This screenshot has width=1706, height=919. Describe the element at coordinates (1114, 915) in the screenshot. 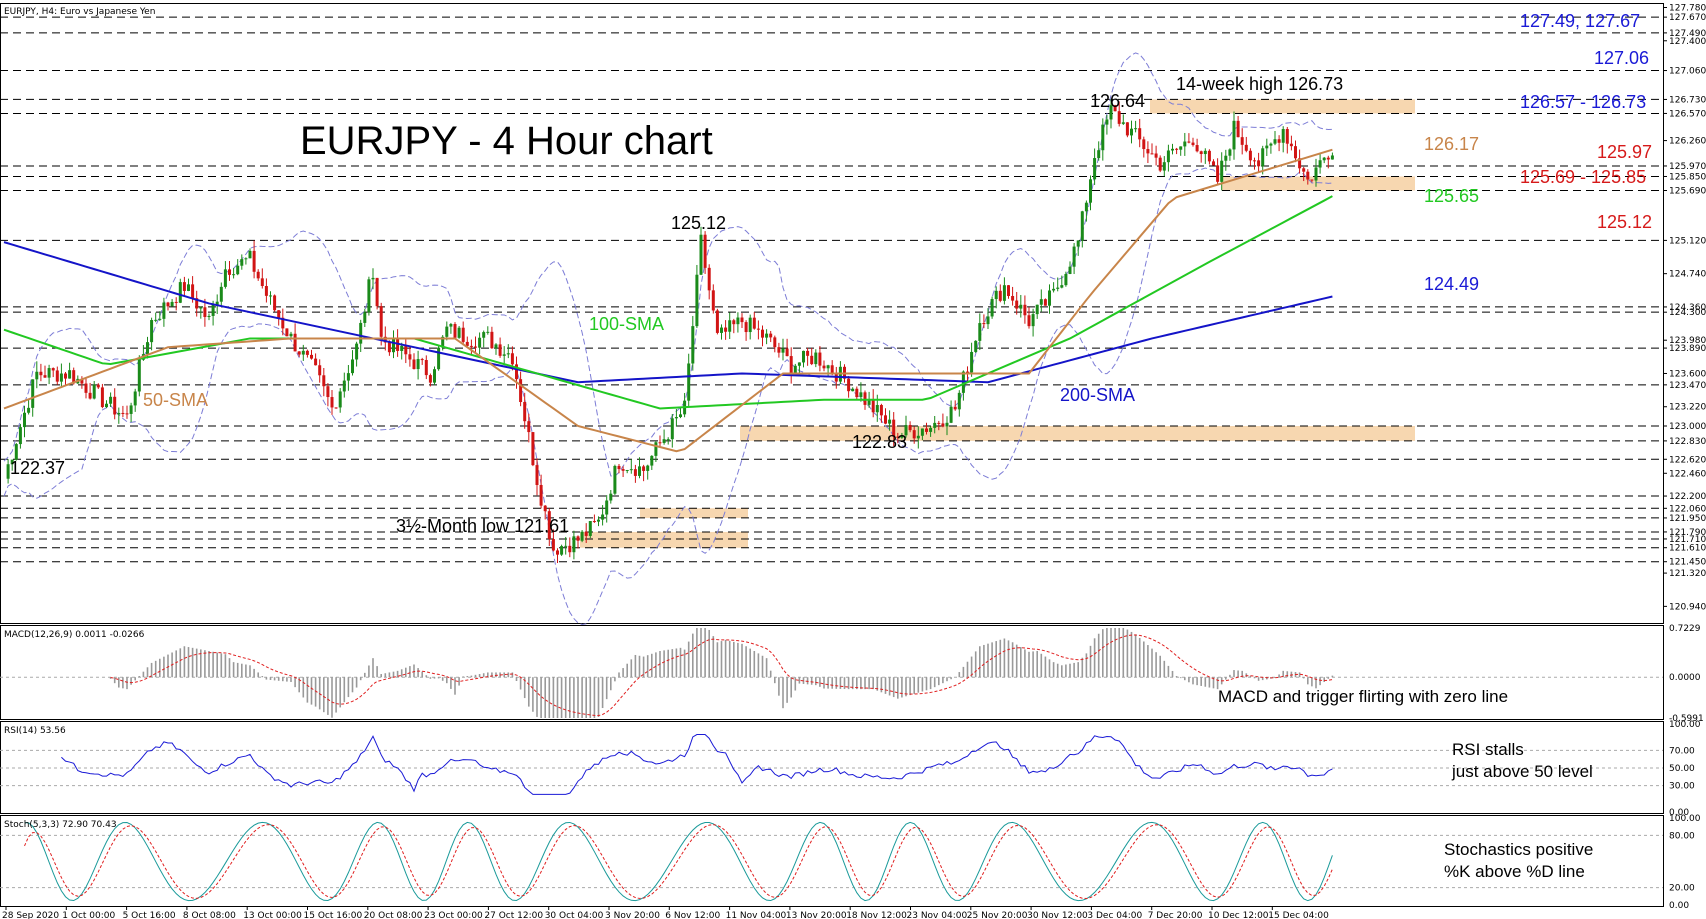

I see `date-tick-label: 3 Dec 04:00` at that location.